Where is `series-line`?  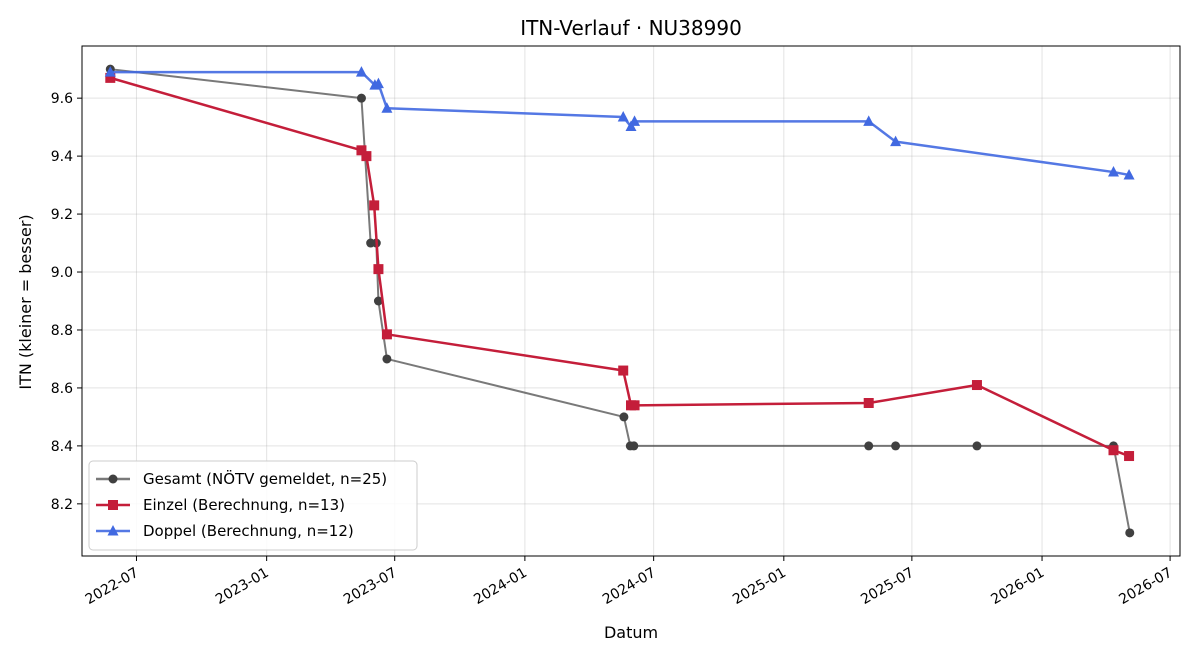 series-line is located at coordinates (620, 123).